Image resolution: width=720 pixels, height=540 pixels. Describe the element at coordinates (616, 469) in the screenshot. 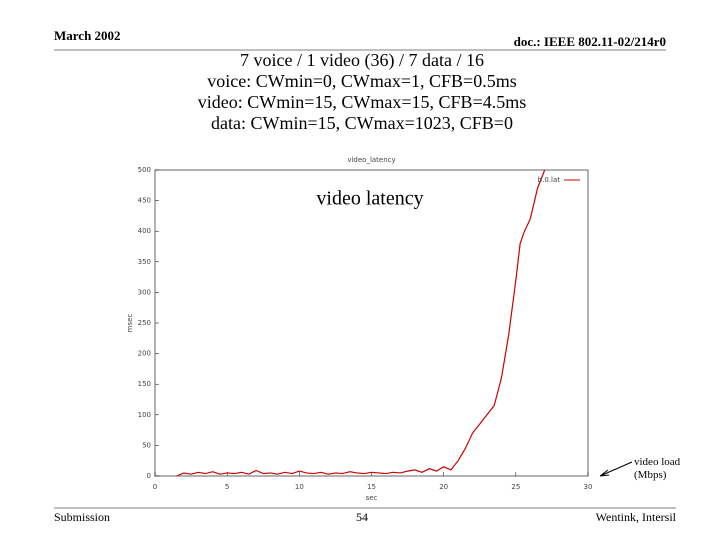

I see `arrow` at that location.